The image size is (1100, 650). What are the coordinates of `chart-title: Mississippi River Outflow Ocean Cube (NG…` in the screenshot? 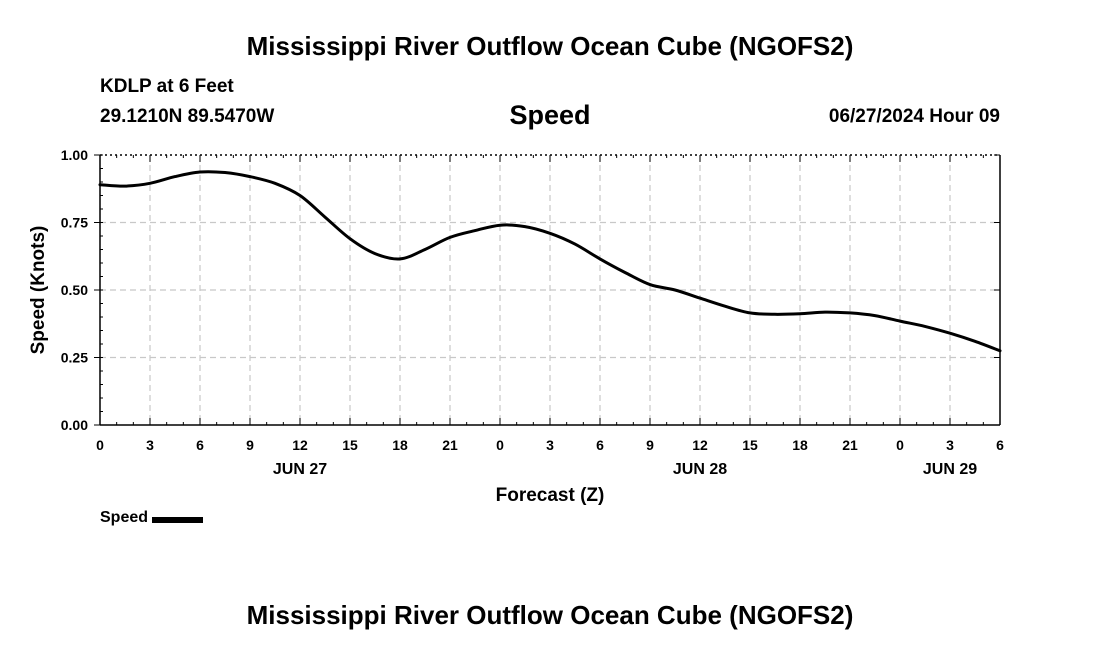 It's located at (550, 46).